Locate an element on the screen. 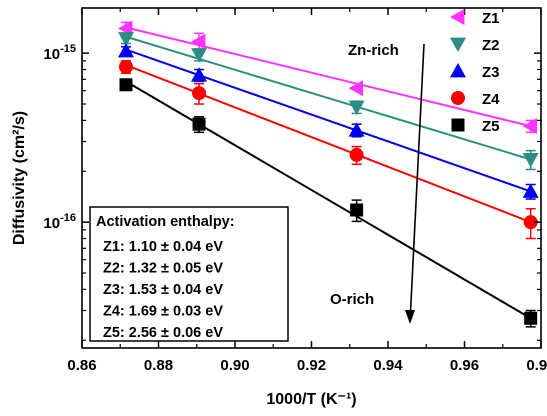 The image size is (547, 416). legend-marker-z1 is located at coordinates (457, 17).